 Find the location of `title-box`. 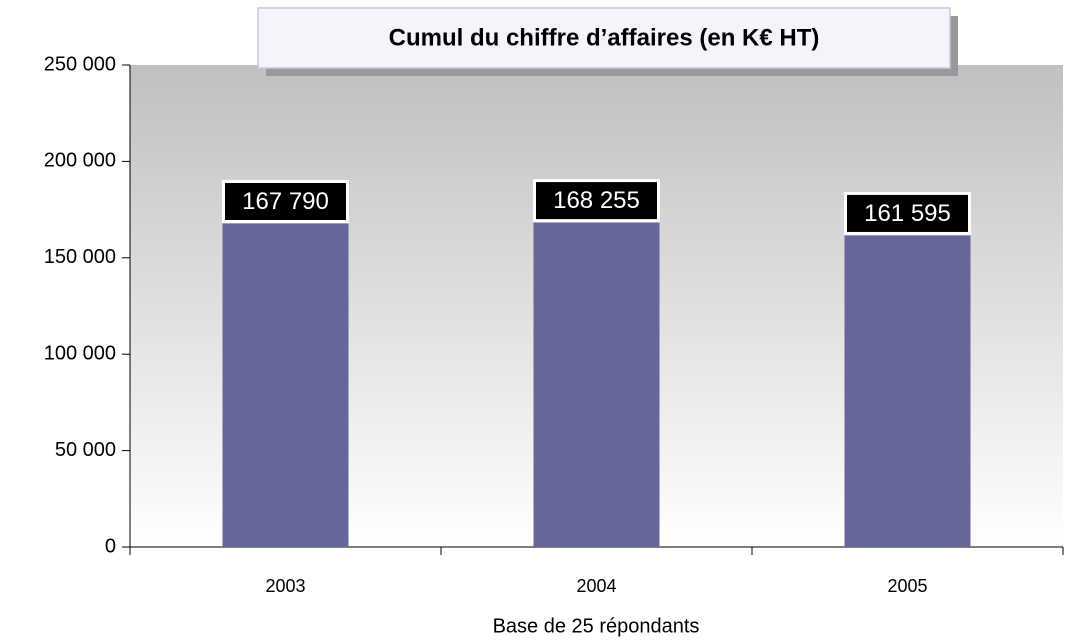

title-box is located at coordinates (604, 38).